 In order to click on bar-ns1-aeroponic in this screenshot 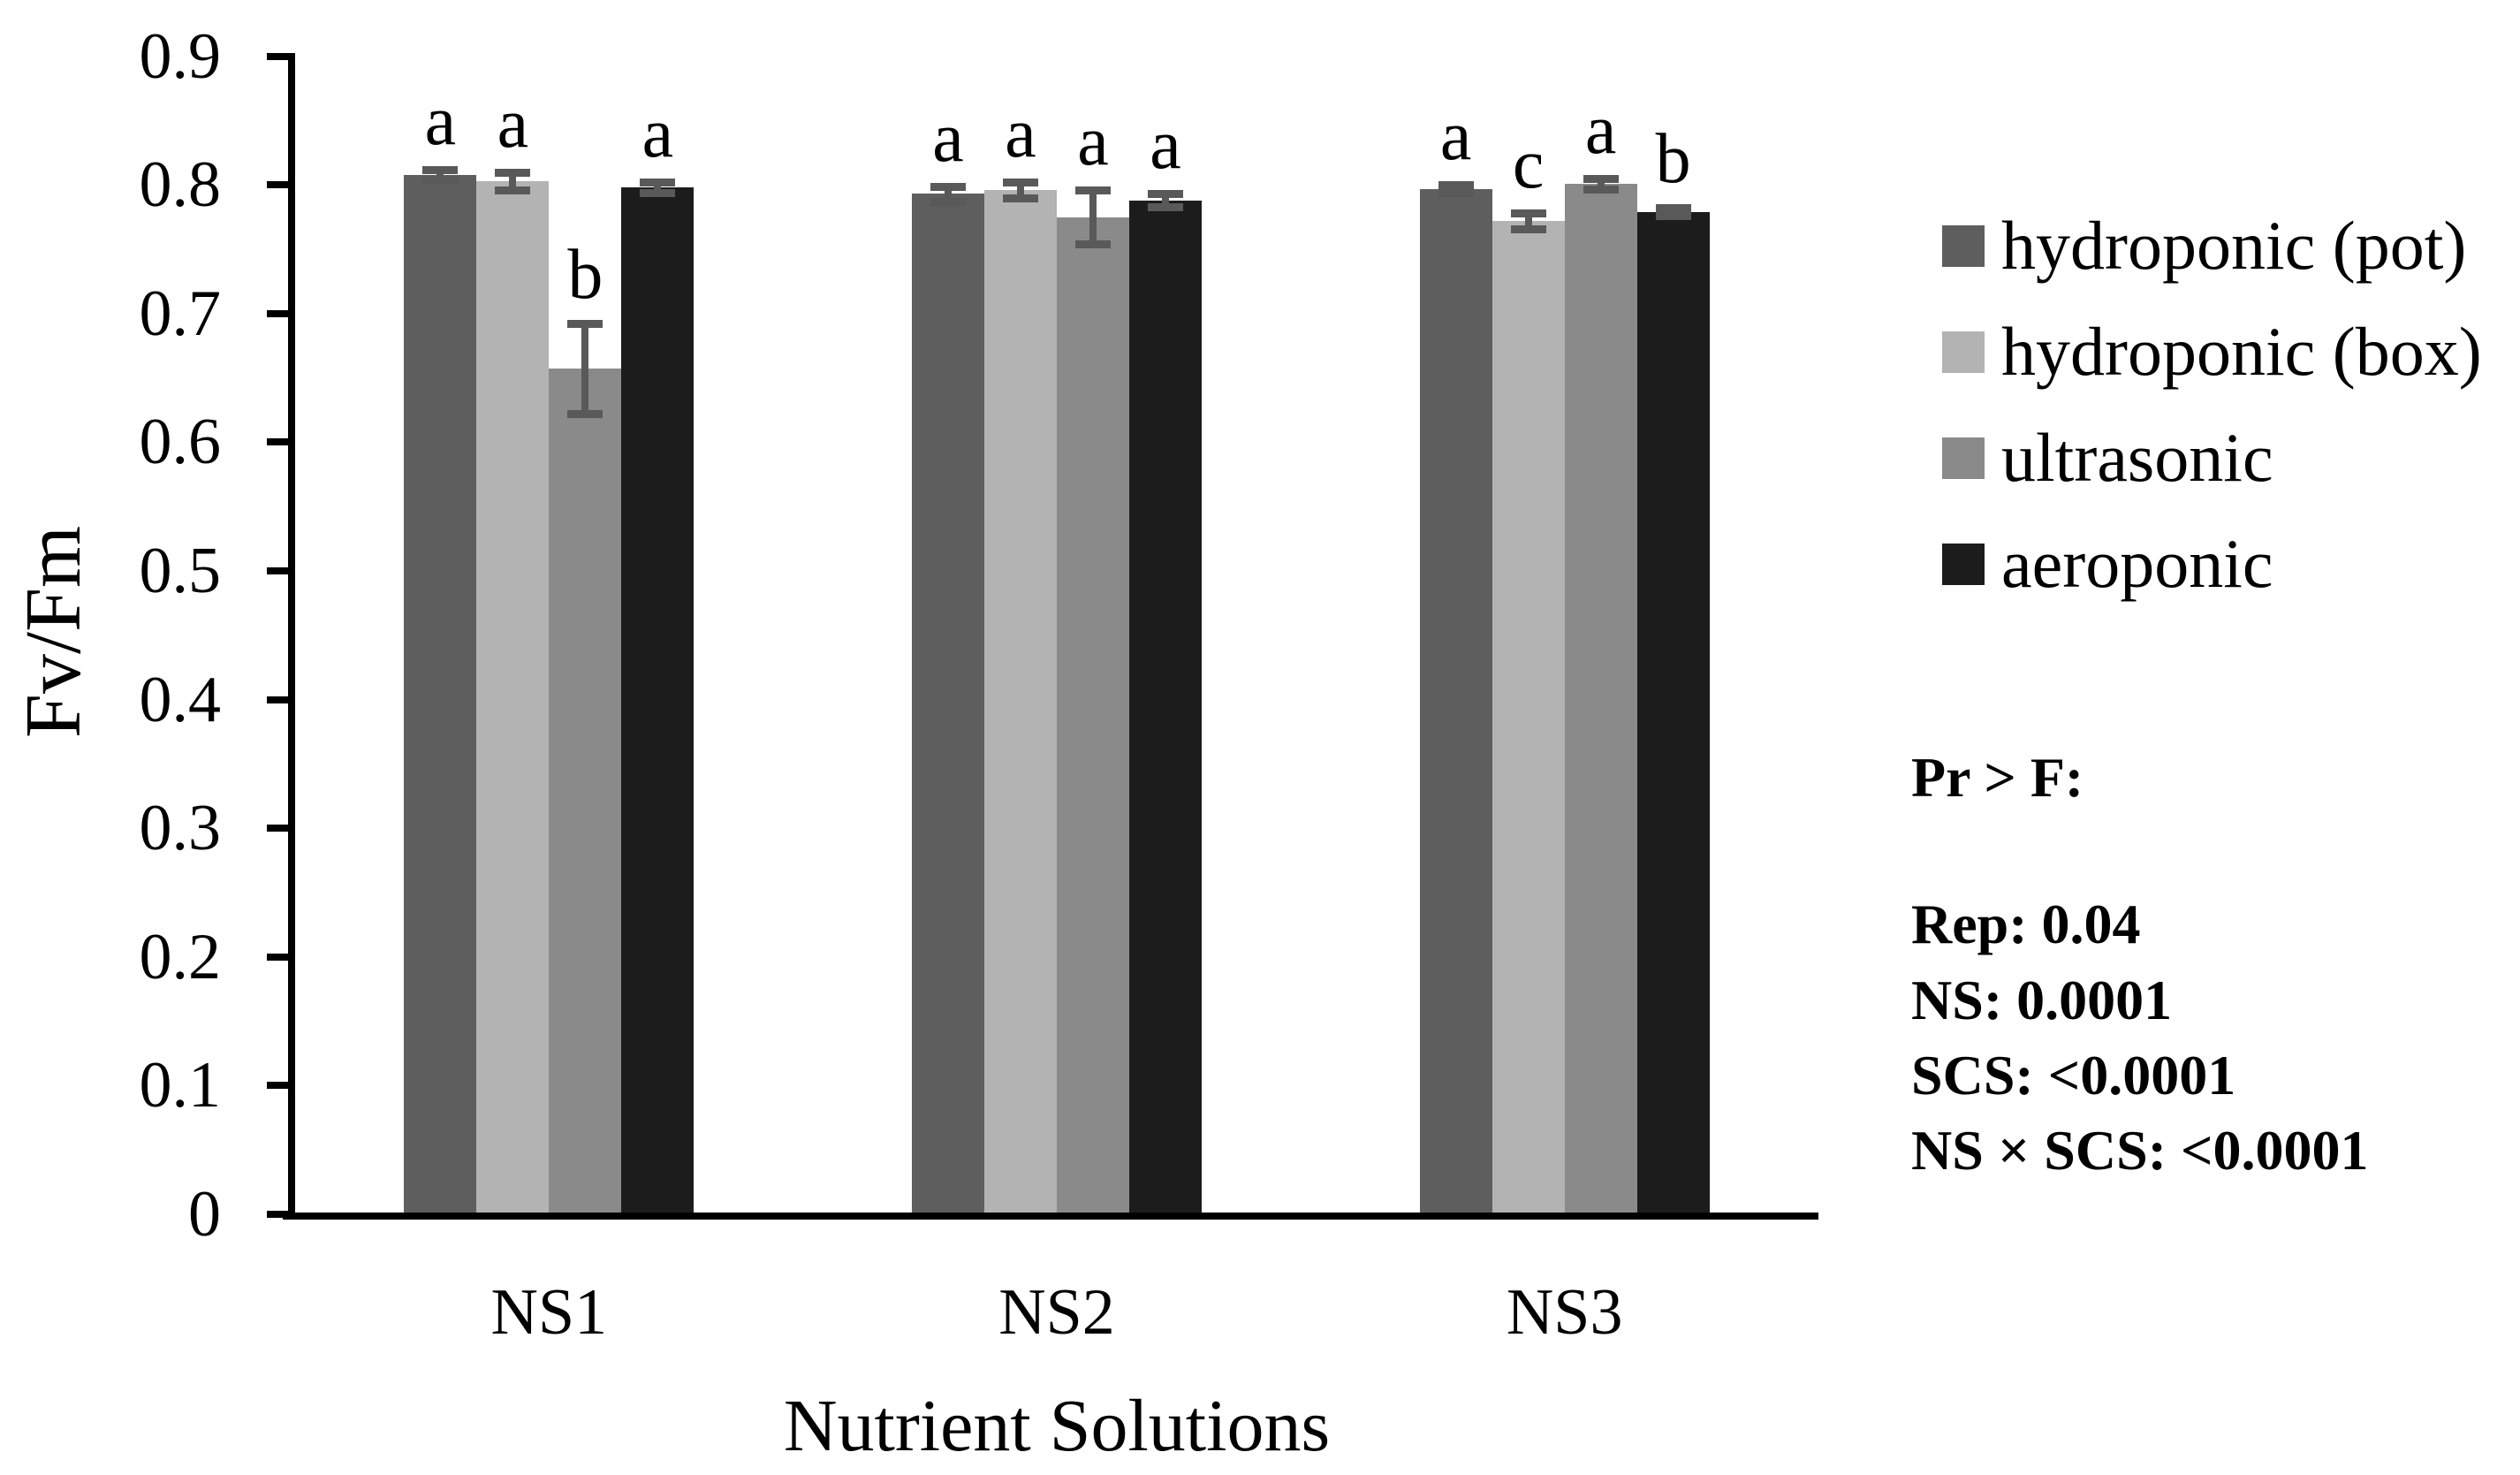, I will do `click(658, 700)`.